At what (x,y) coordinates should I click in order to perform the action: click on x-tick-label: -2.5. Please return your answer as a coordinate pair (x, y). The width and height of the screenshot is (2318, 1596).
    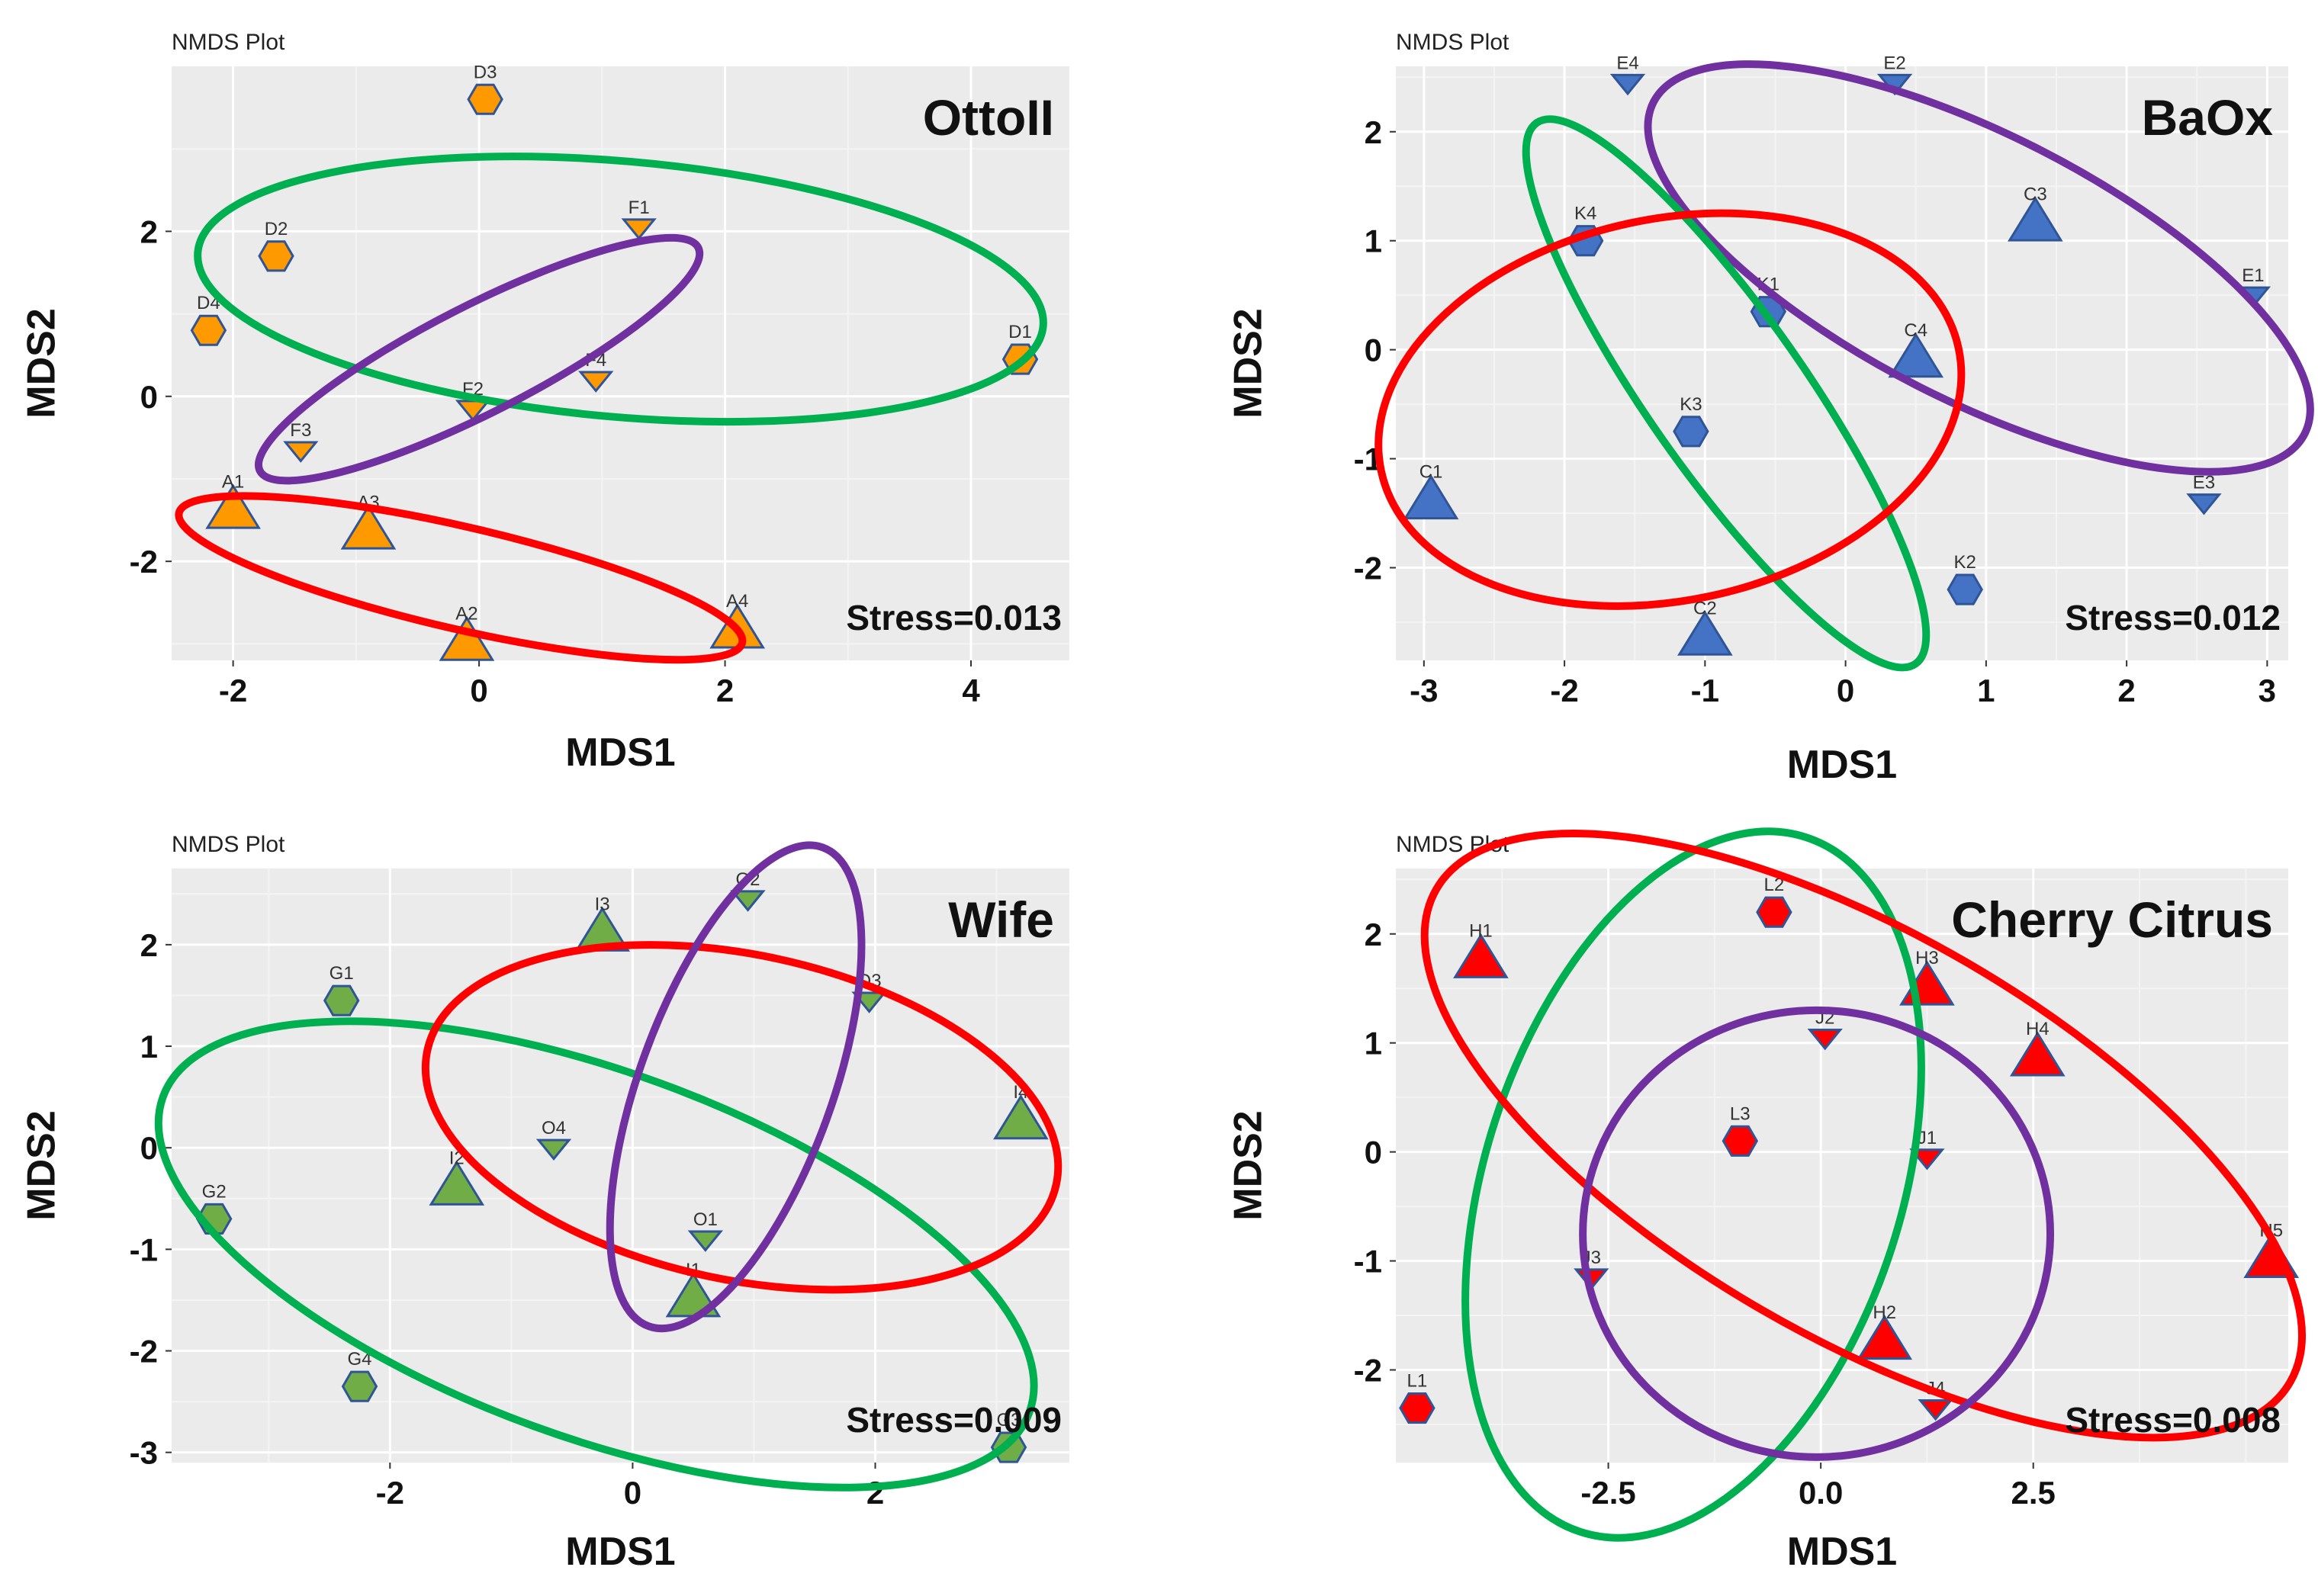
    Looking at the image, I should click on (1607, 1493).